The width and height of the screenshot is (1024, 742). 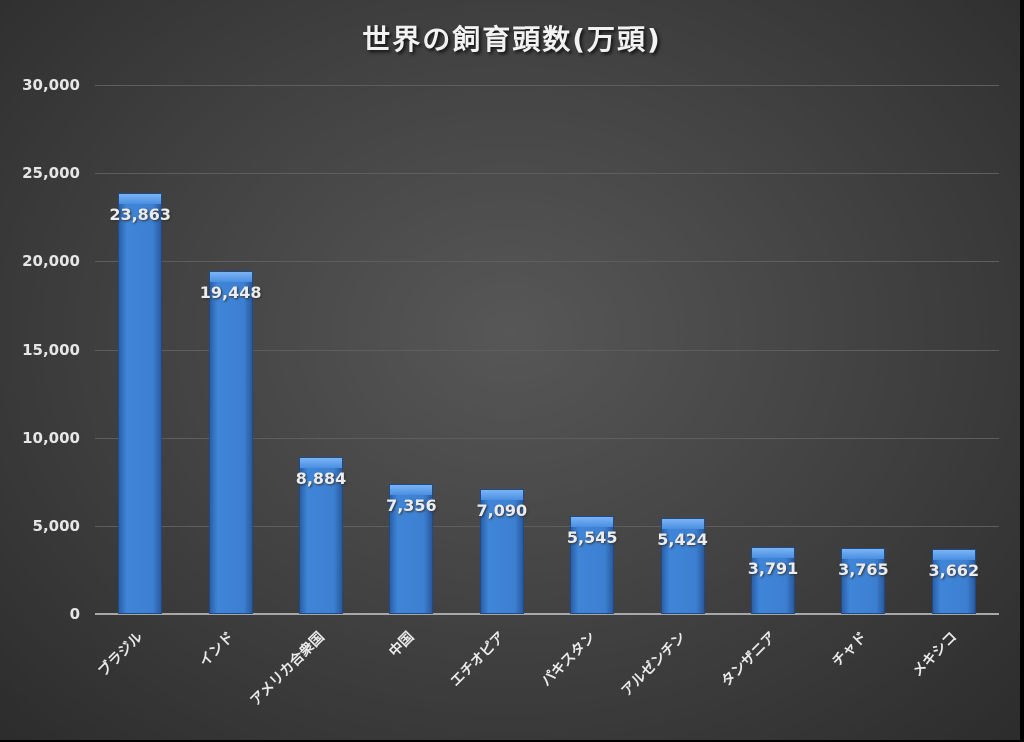 I want to click on y-tick-label: 20,000, so click(x=51, y=261).